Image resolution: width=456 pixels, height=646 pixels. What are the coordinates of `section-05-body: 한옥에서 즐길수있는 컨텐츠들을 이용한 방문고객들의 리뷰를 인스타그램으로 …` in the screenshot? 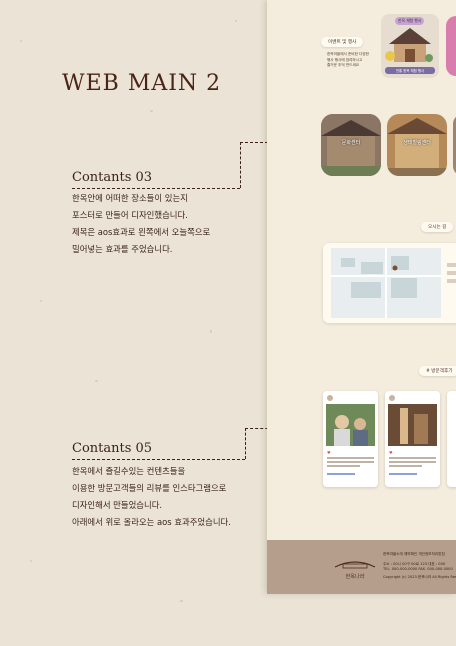 It's located at (172, 497).